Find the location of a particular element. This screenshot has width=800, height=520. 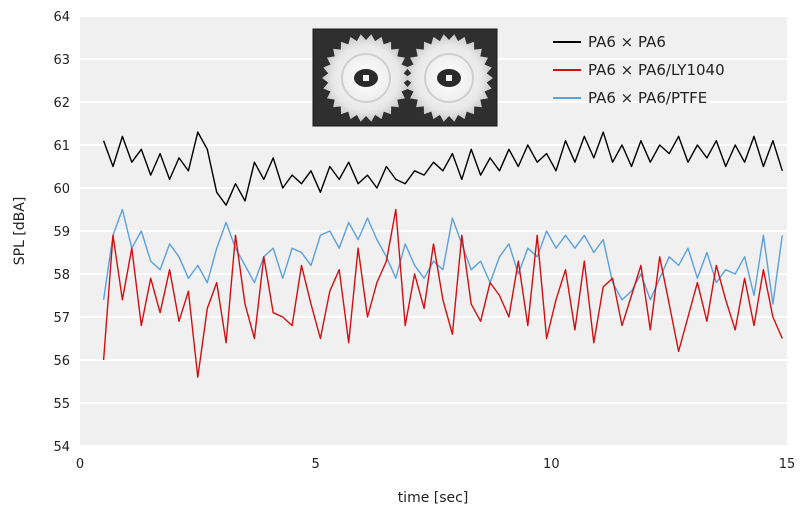

y-tick-label: 57 is located at coordinates (61, 318).